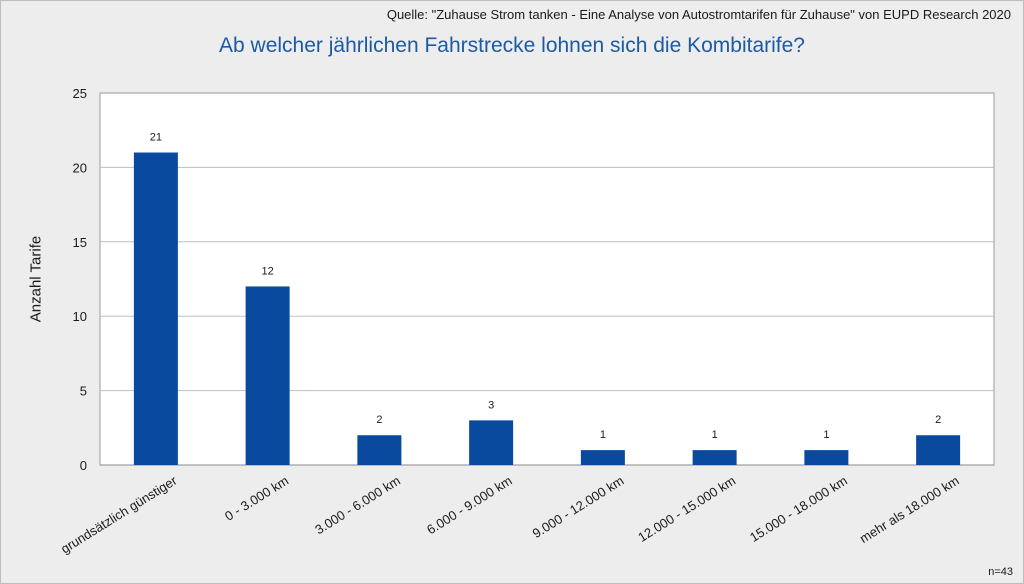 This screenshot has width=1024, height=584. I want to click on y-tick-label: 20, so click(80, 167).